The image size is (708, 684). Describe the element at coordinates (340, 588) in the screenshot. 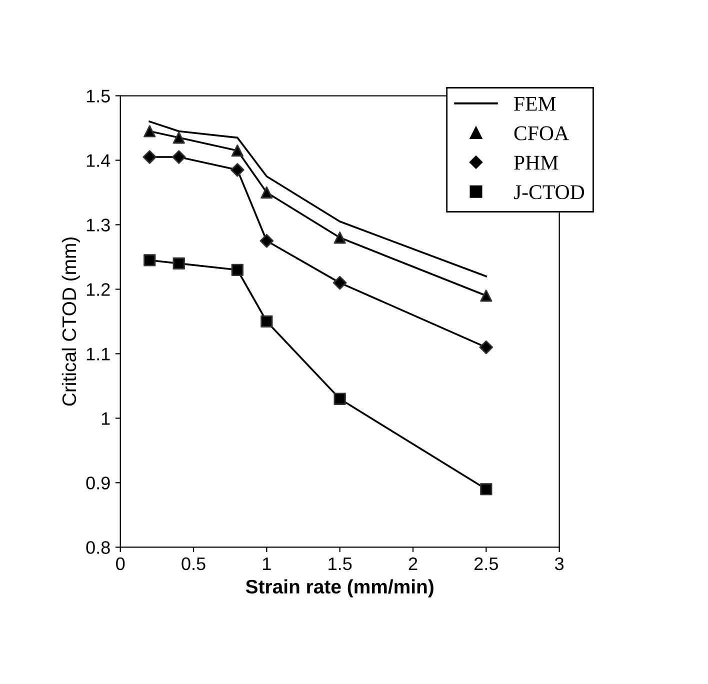

I see `x-axis-title: Strain rate (mm/min)` at that location.